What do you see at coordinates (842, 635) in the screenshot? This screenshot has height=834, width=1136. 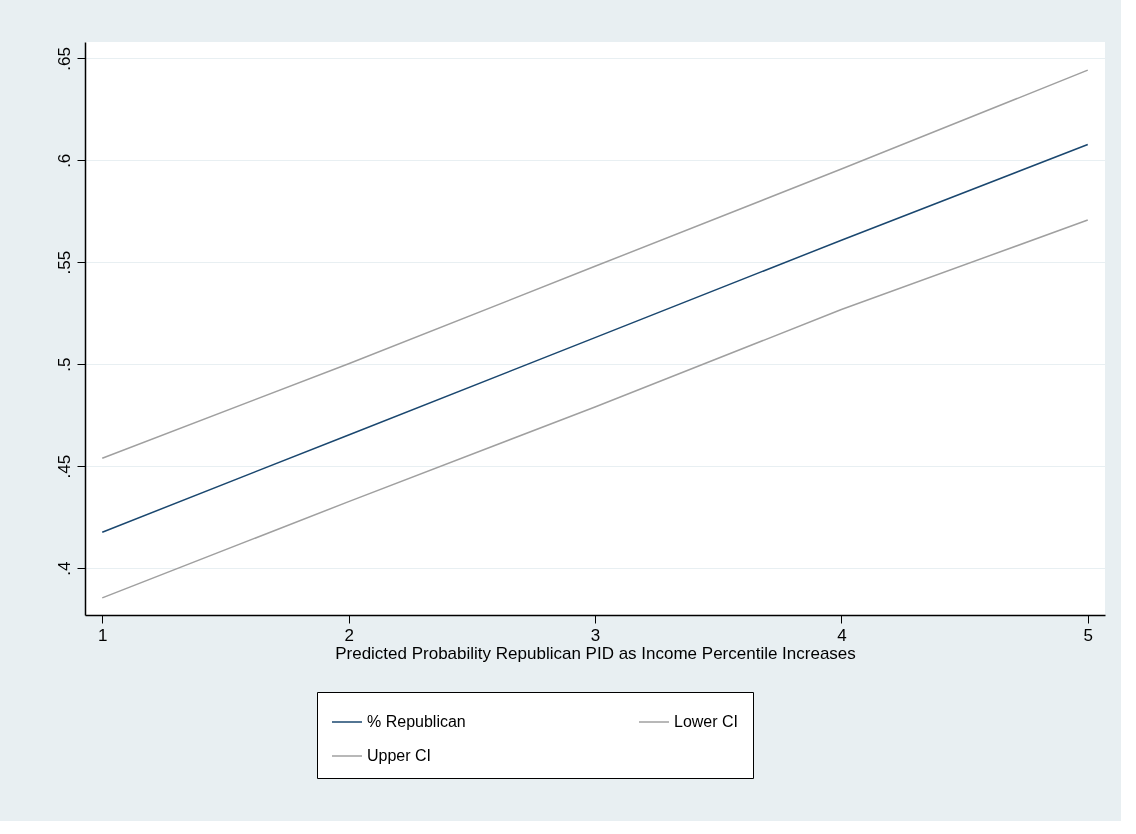 I see `x-tick-label: 4` at bounding box center [842, 635].